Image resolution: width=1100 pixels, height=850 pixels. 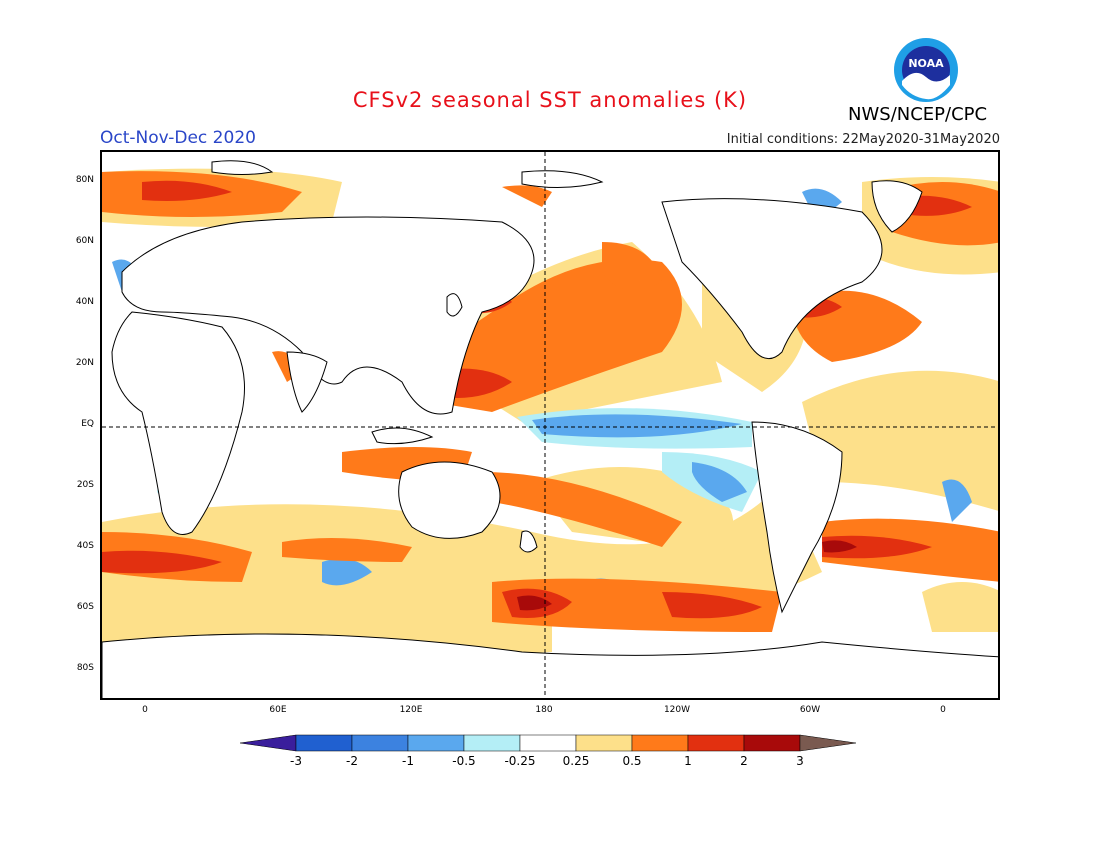 I want to click on lat-label: 20N, so click(x=84, y=363).